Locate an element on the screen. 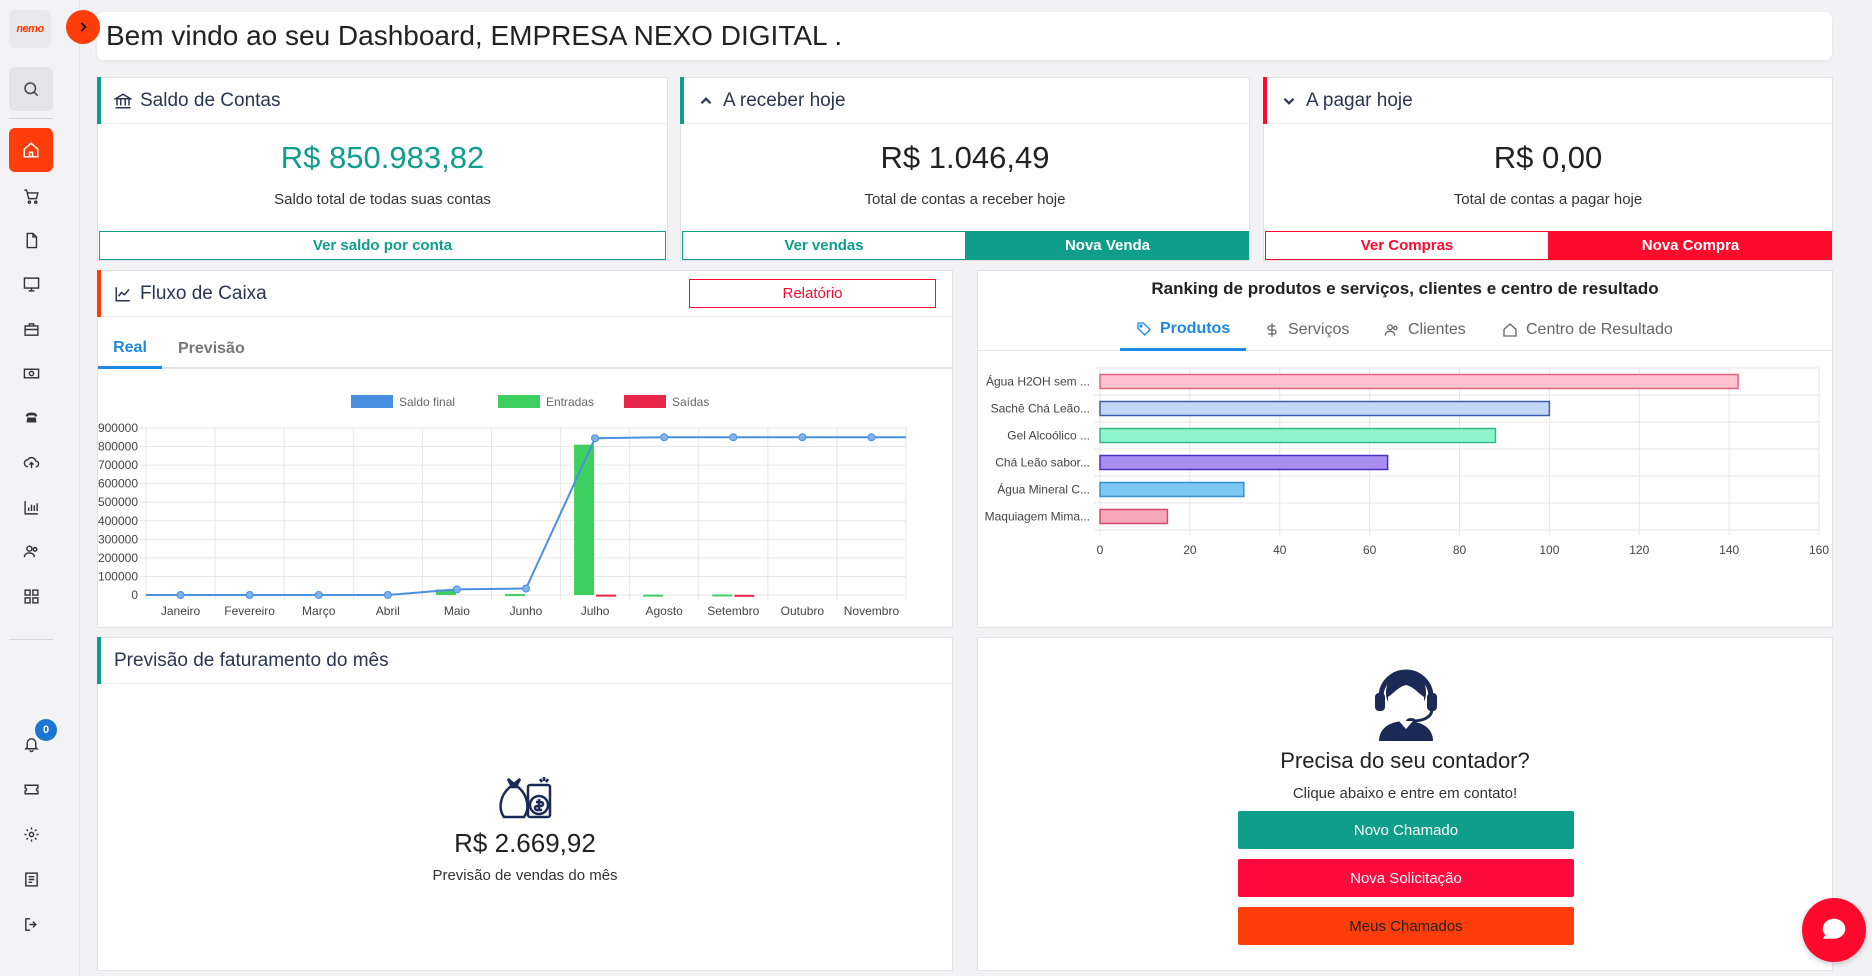  tab-produtos: Produtos is located at coordinates (1183, 330).